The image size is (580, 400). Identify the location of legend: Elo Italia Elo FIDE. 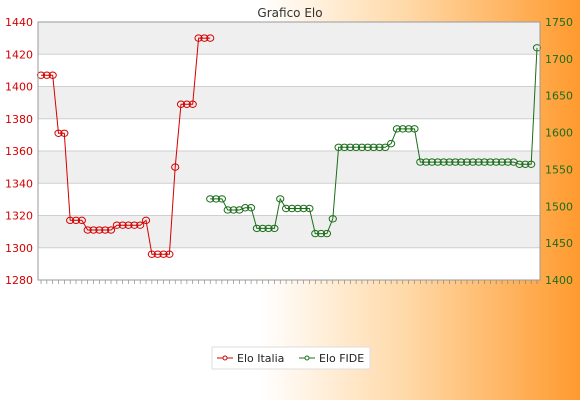
(291, 358).